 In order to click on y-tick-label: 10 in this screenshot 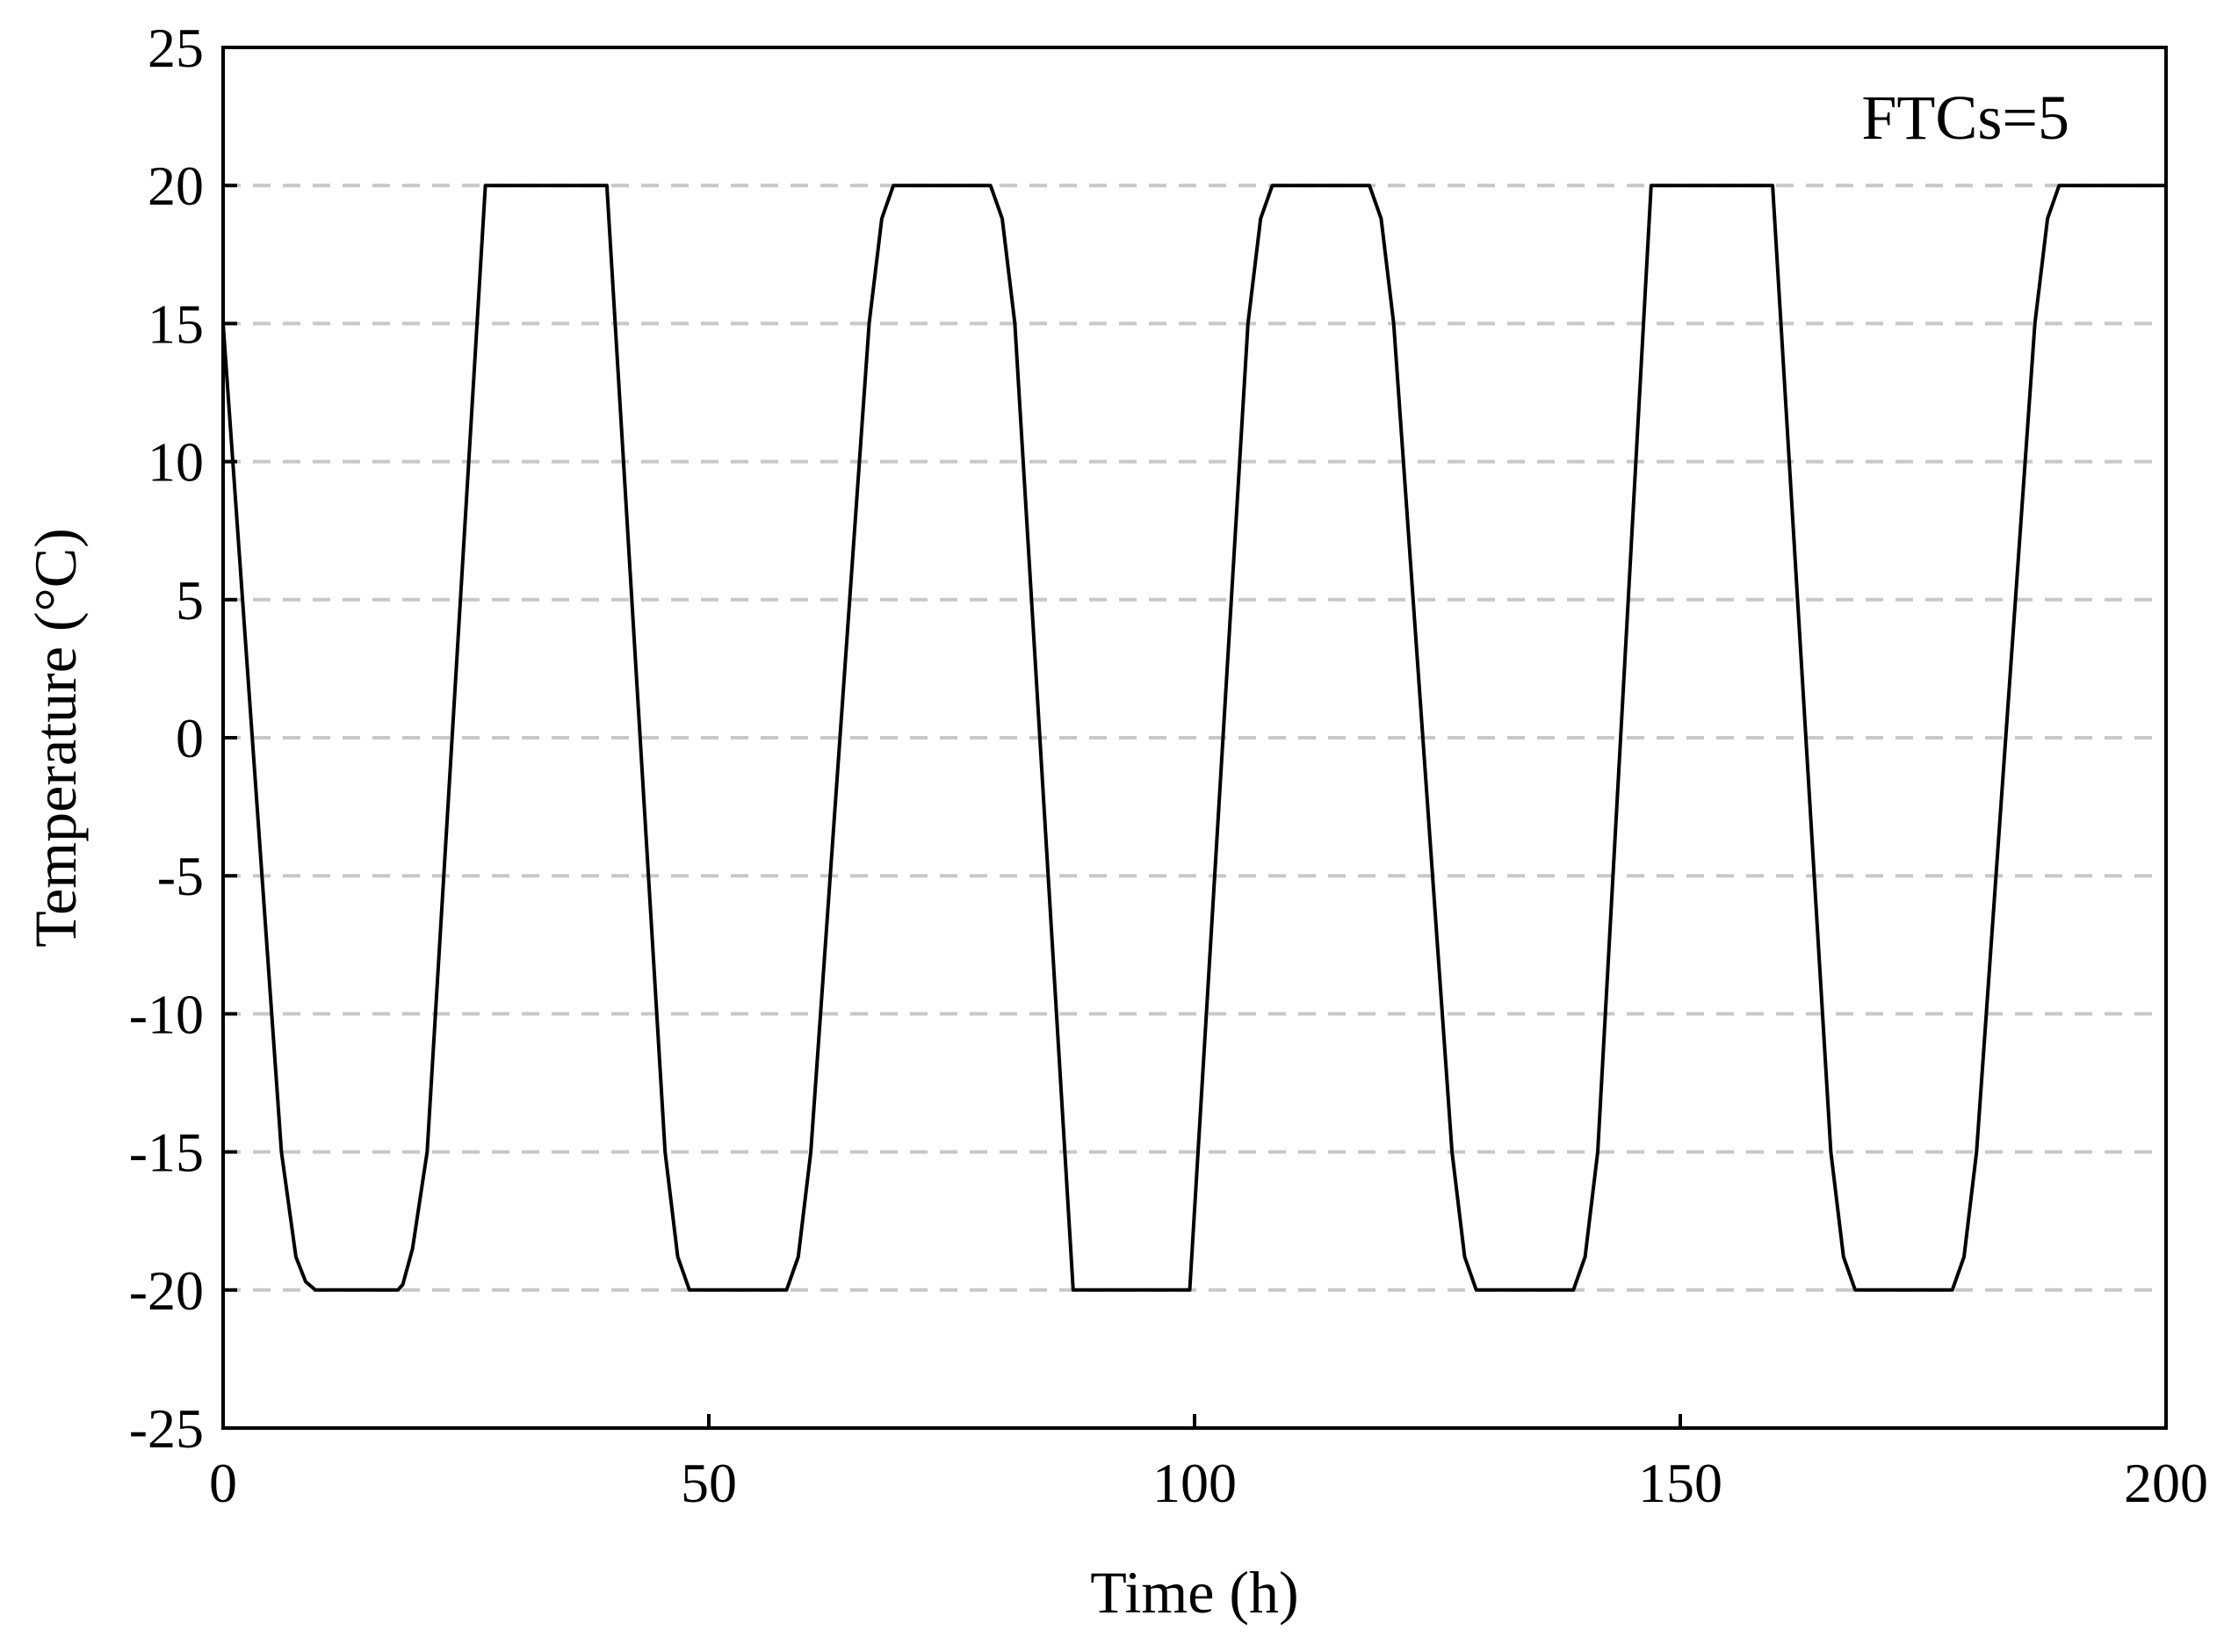, I will do `click(176, 462)`.